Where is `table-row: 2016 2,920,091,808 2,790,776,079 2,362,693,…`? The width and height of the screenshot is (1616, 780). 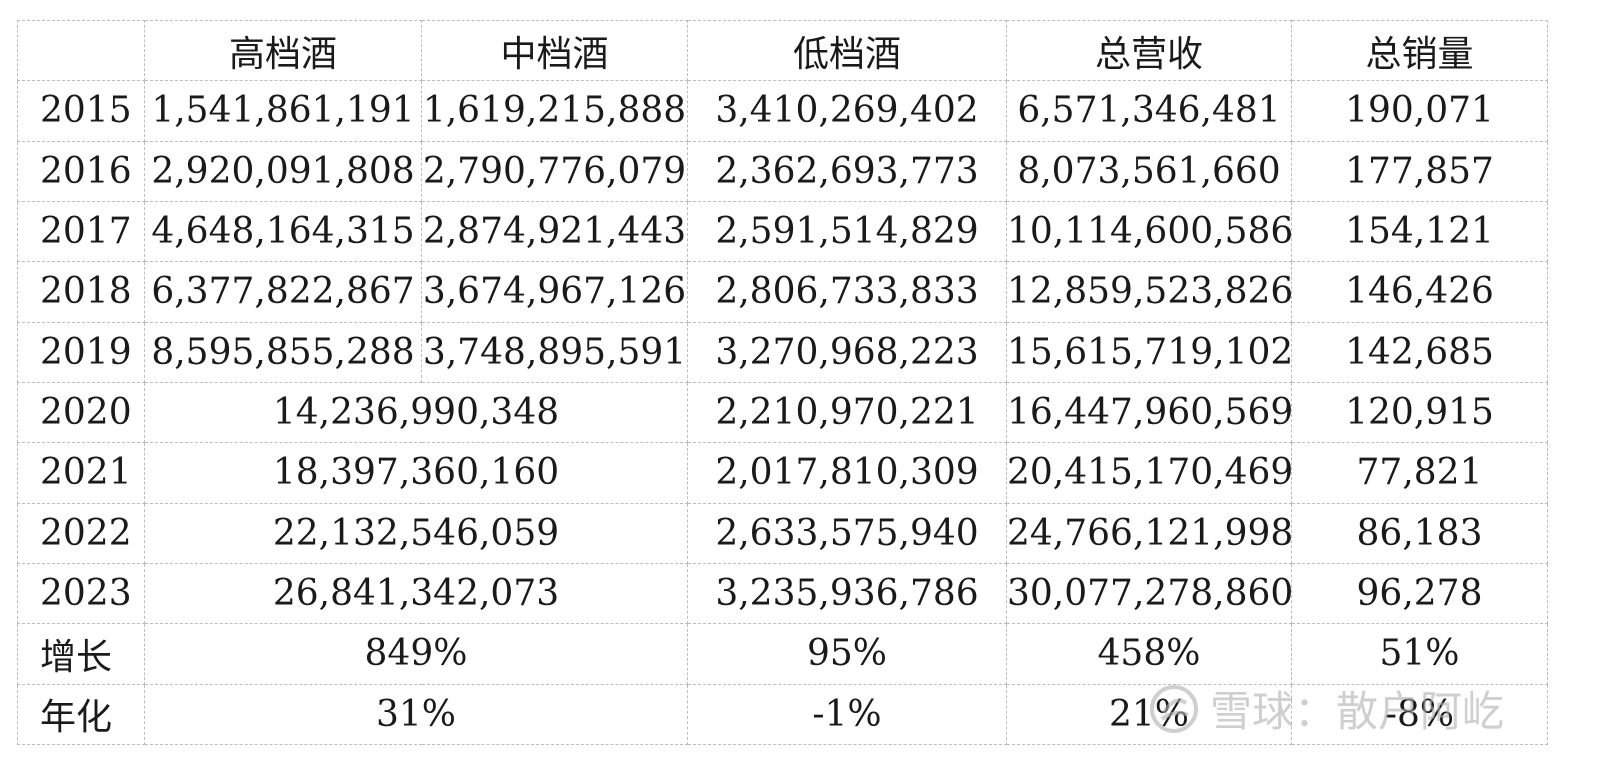 table-row: 2016 2,920,091,808 2,790,776,079 2,362,693,… is located at coordinates (782, 171).